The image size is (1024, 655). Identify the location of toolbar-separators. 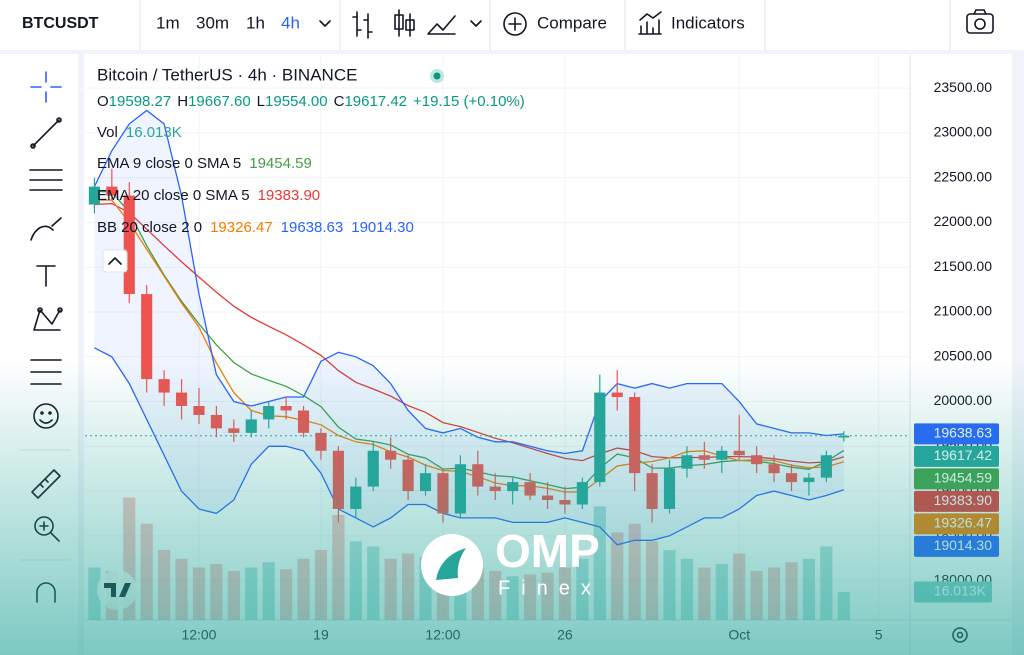
(545, 25).